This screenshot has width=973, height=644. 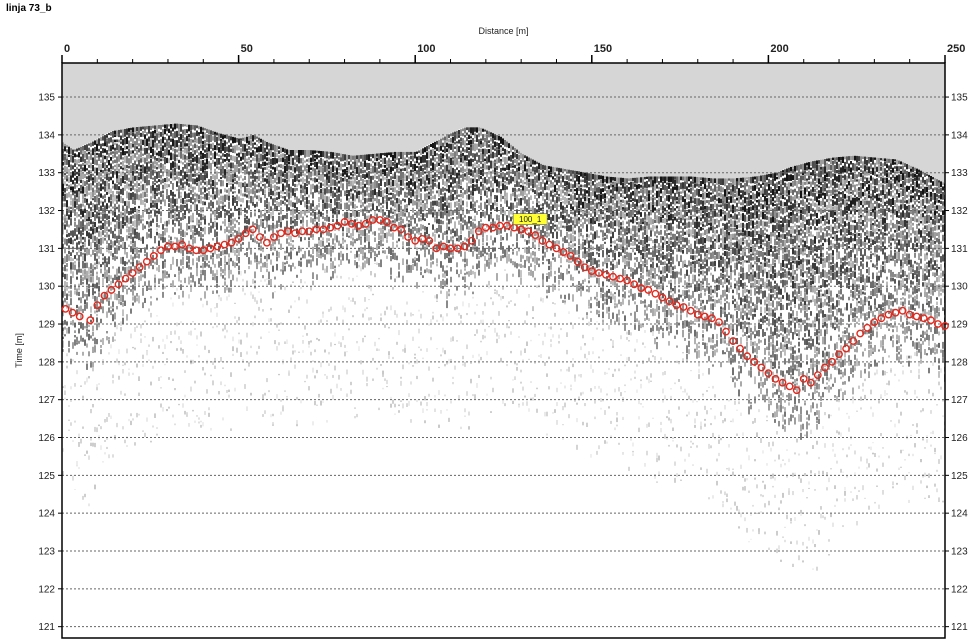 What do you see at coordinates (46, 589) in the screenshot?
I see `y-tick-label: 122` at bounding box center [46, 589].